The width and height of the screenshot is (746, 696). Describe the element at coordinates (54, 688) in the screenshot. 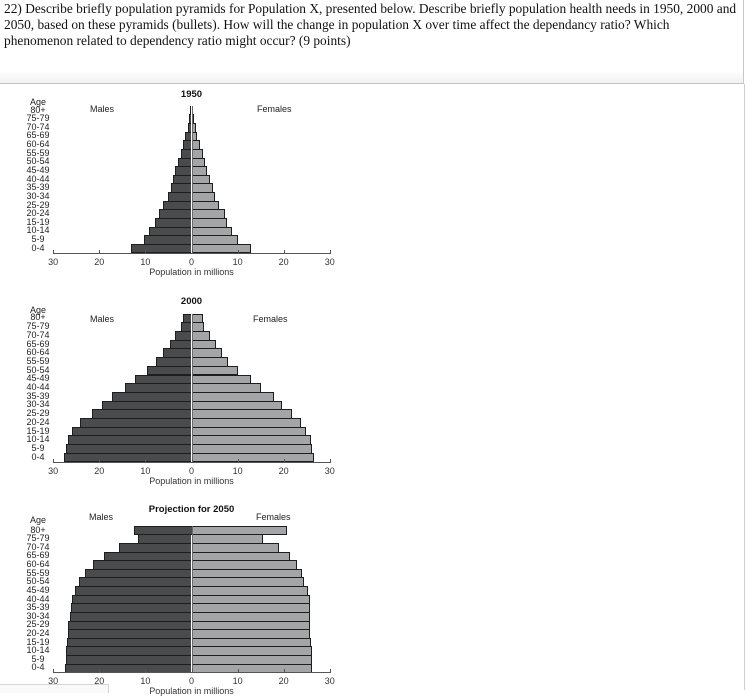

I see `bottom-overlay-panel-edge` at that location.